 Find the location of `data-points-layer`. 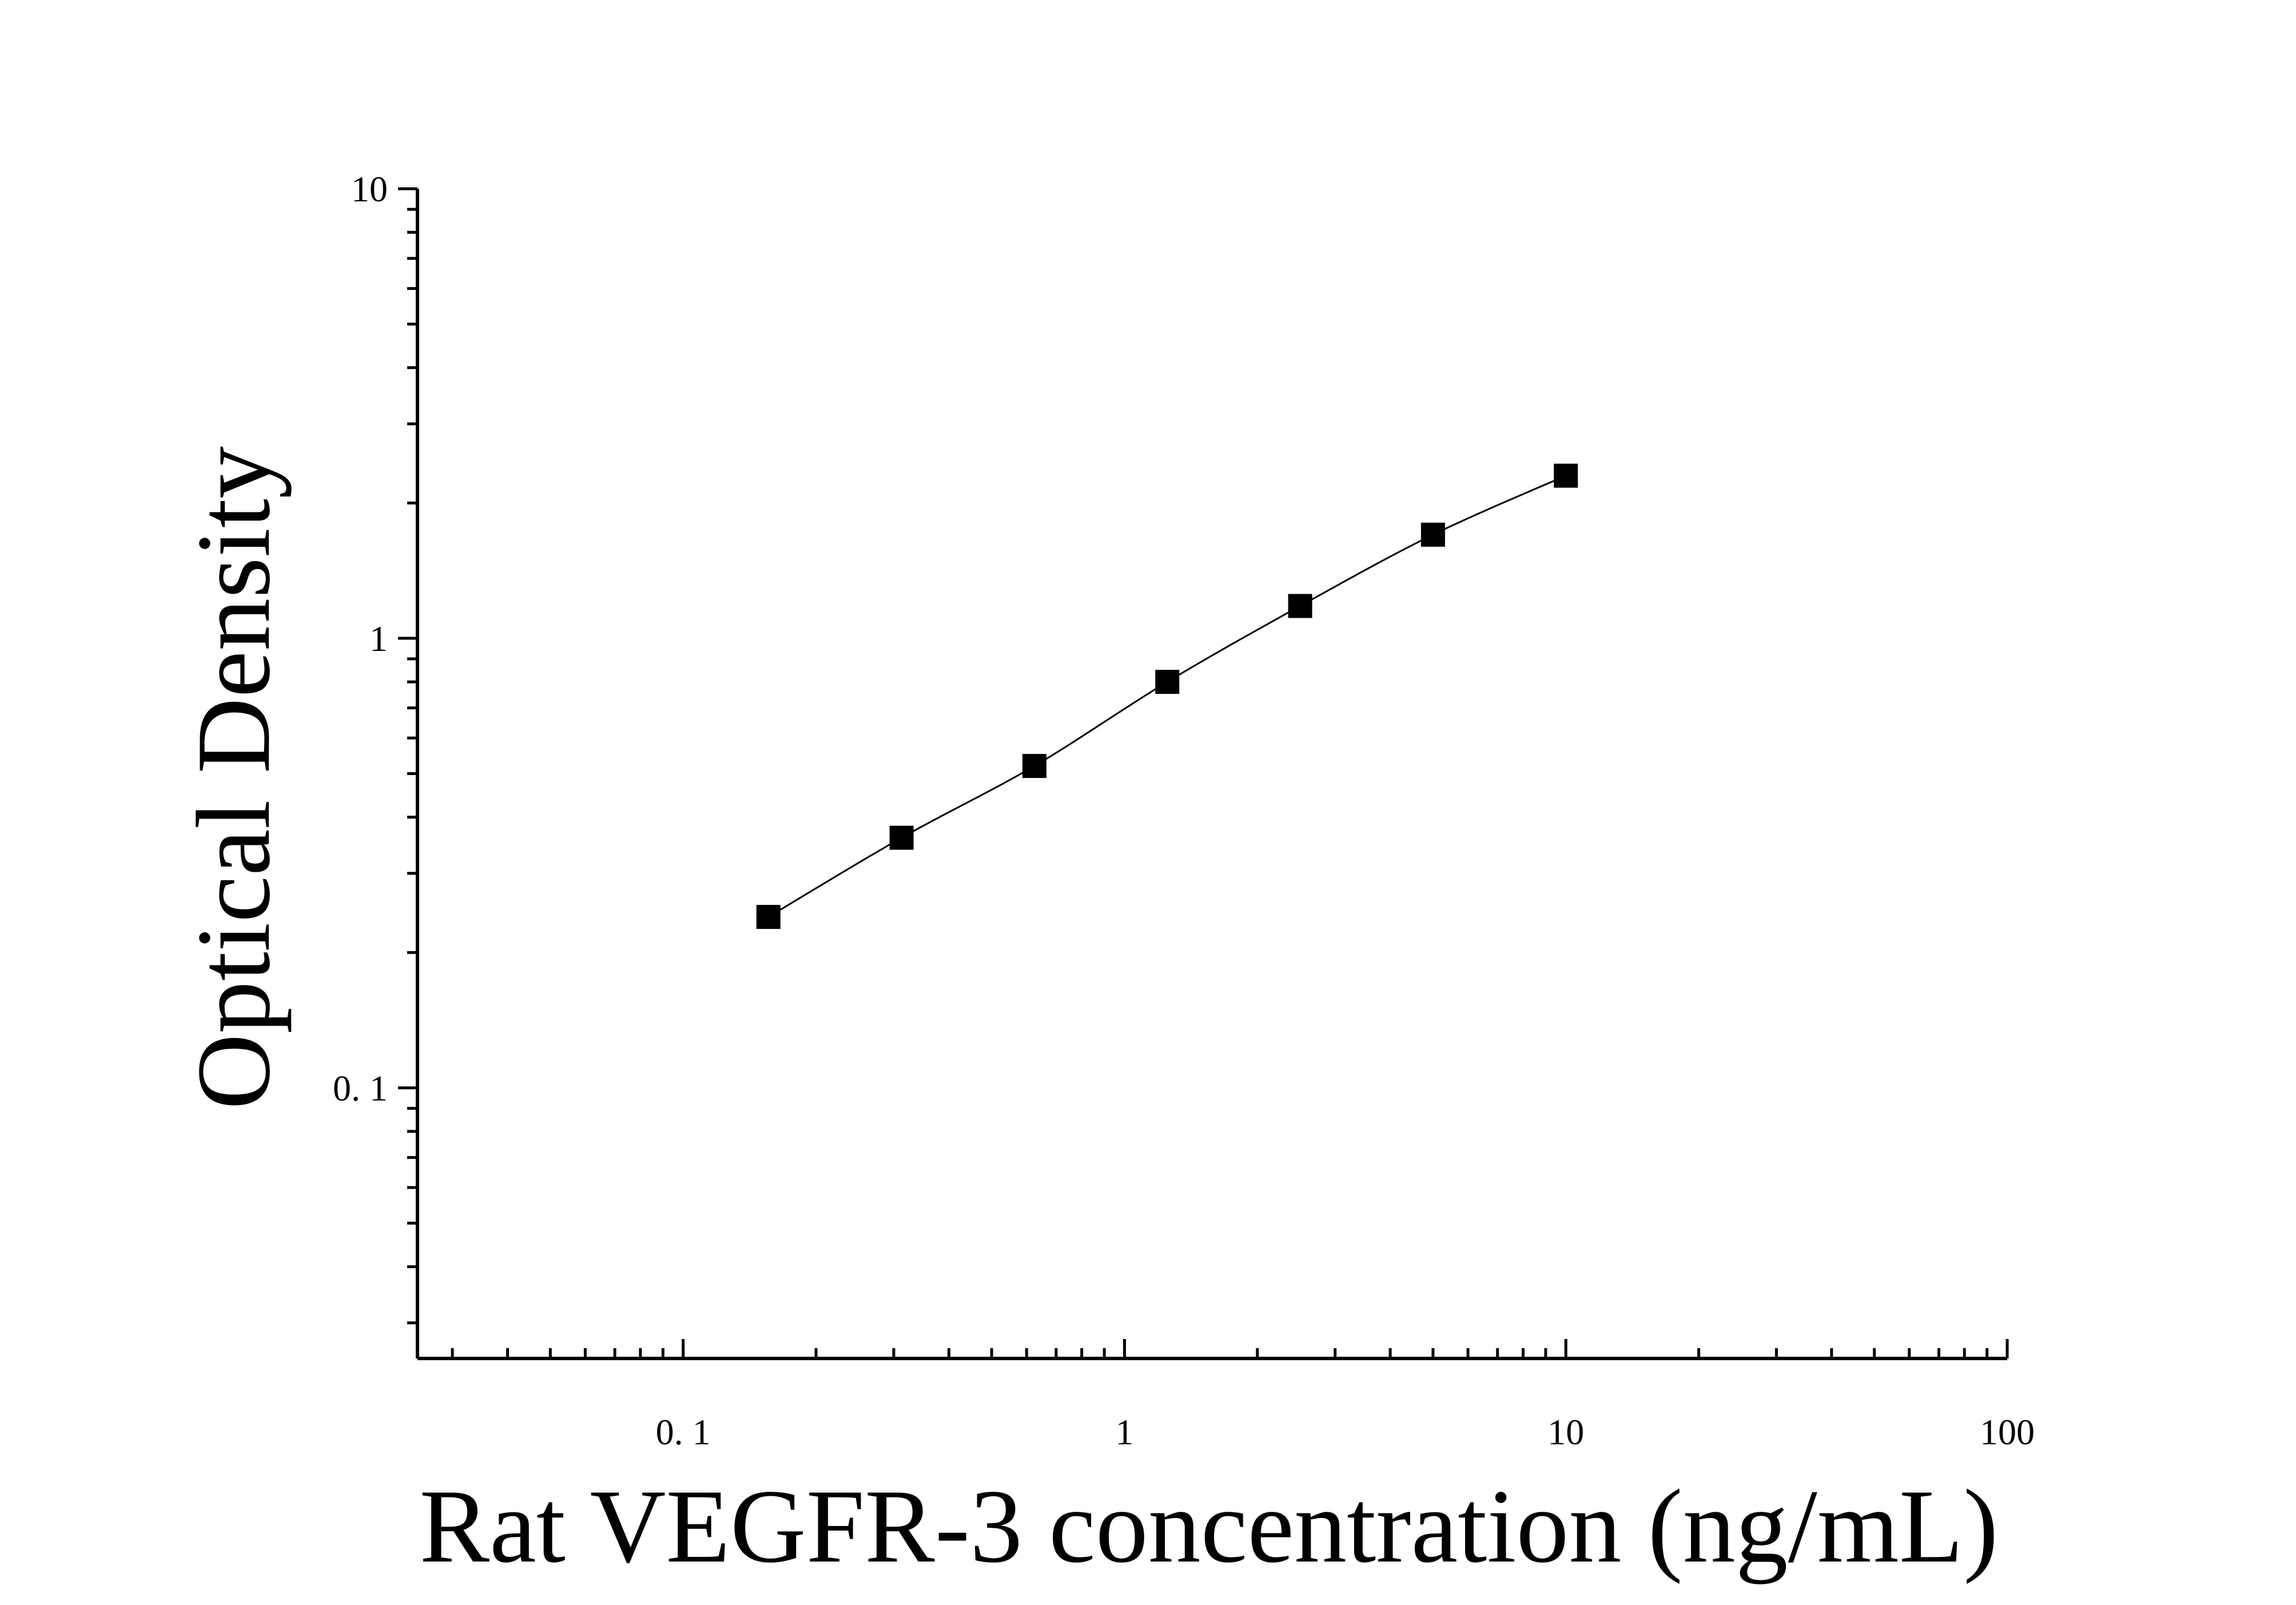

data-points-layer is located at coordinates (1167, 696).